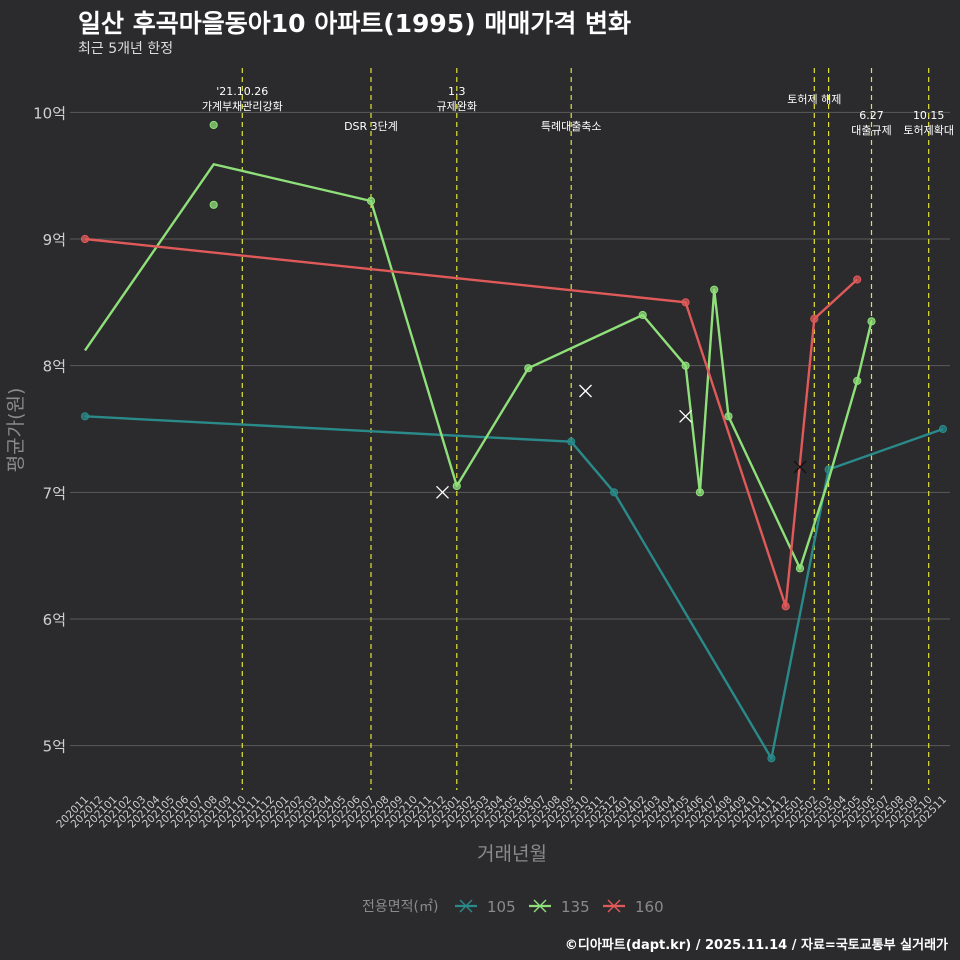  Describe the element at coordinates (571, 126) in the screenshot. I see `event-label: 특례대출축소` at that location.